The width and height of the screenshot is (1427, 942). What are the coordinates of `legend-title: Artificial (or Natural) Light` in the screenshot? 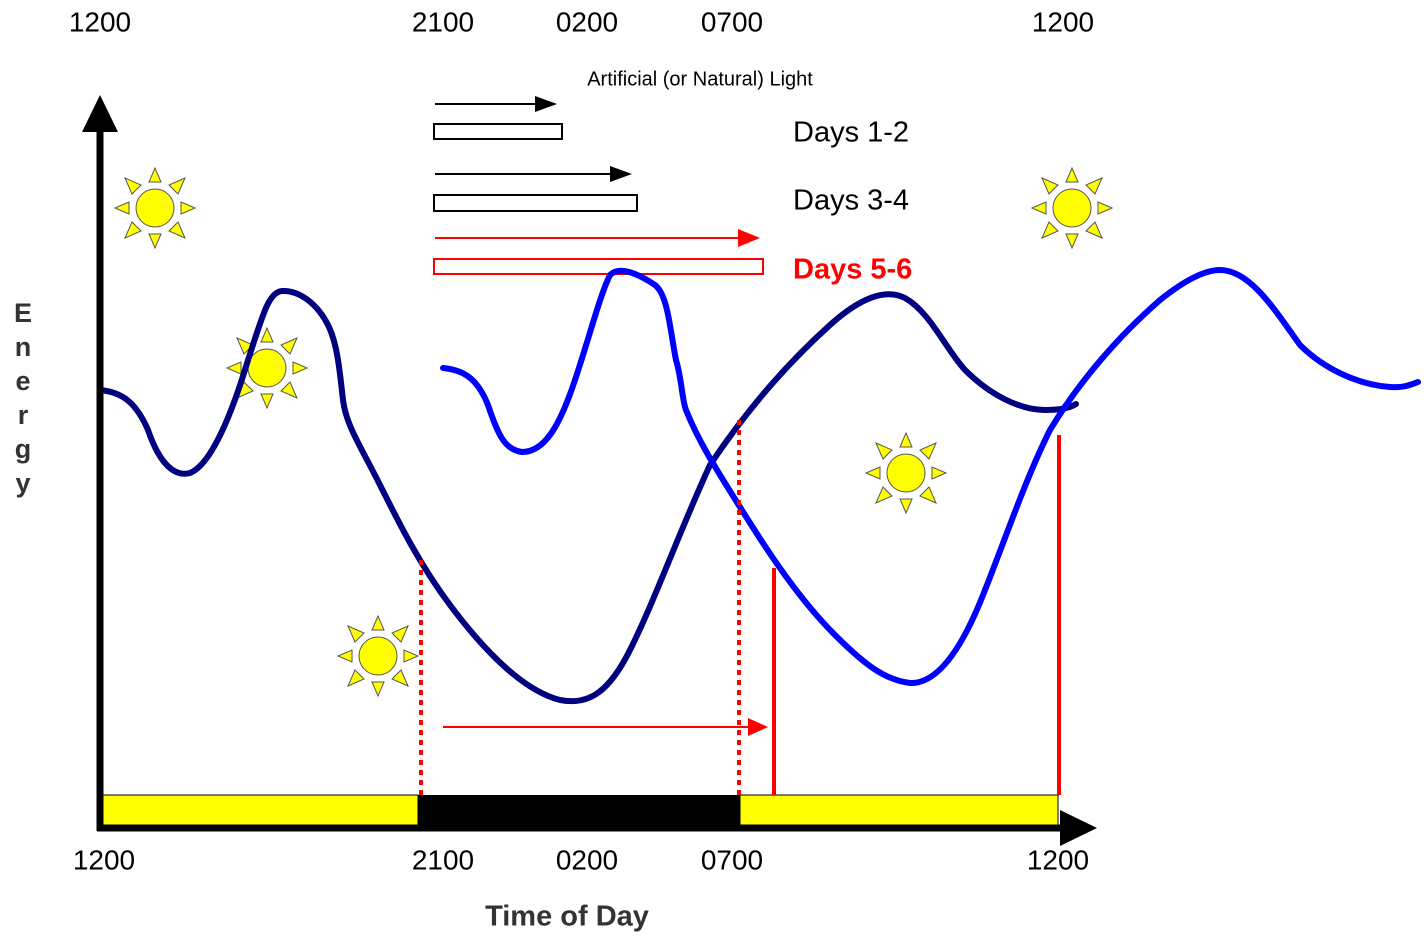 It's located at (700, 79).